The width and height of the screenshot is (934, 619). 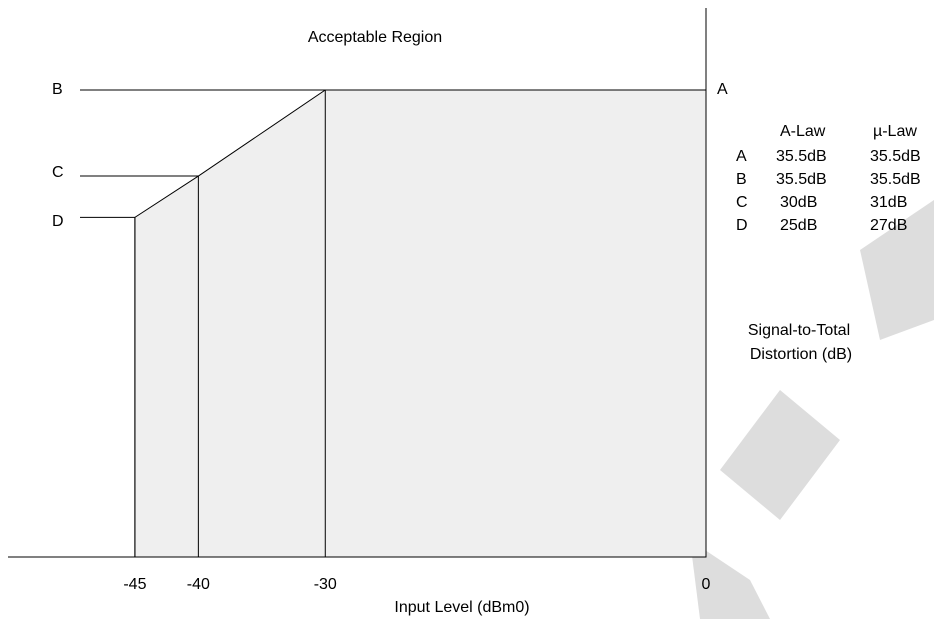 What do you see at coordinates (375, 37) in the screenshot?
I see `chart-title: Acceptable Region` at bounding box center [375, 37].